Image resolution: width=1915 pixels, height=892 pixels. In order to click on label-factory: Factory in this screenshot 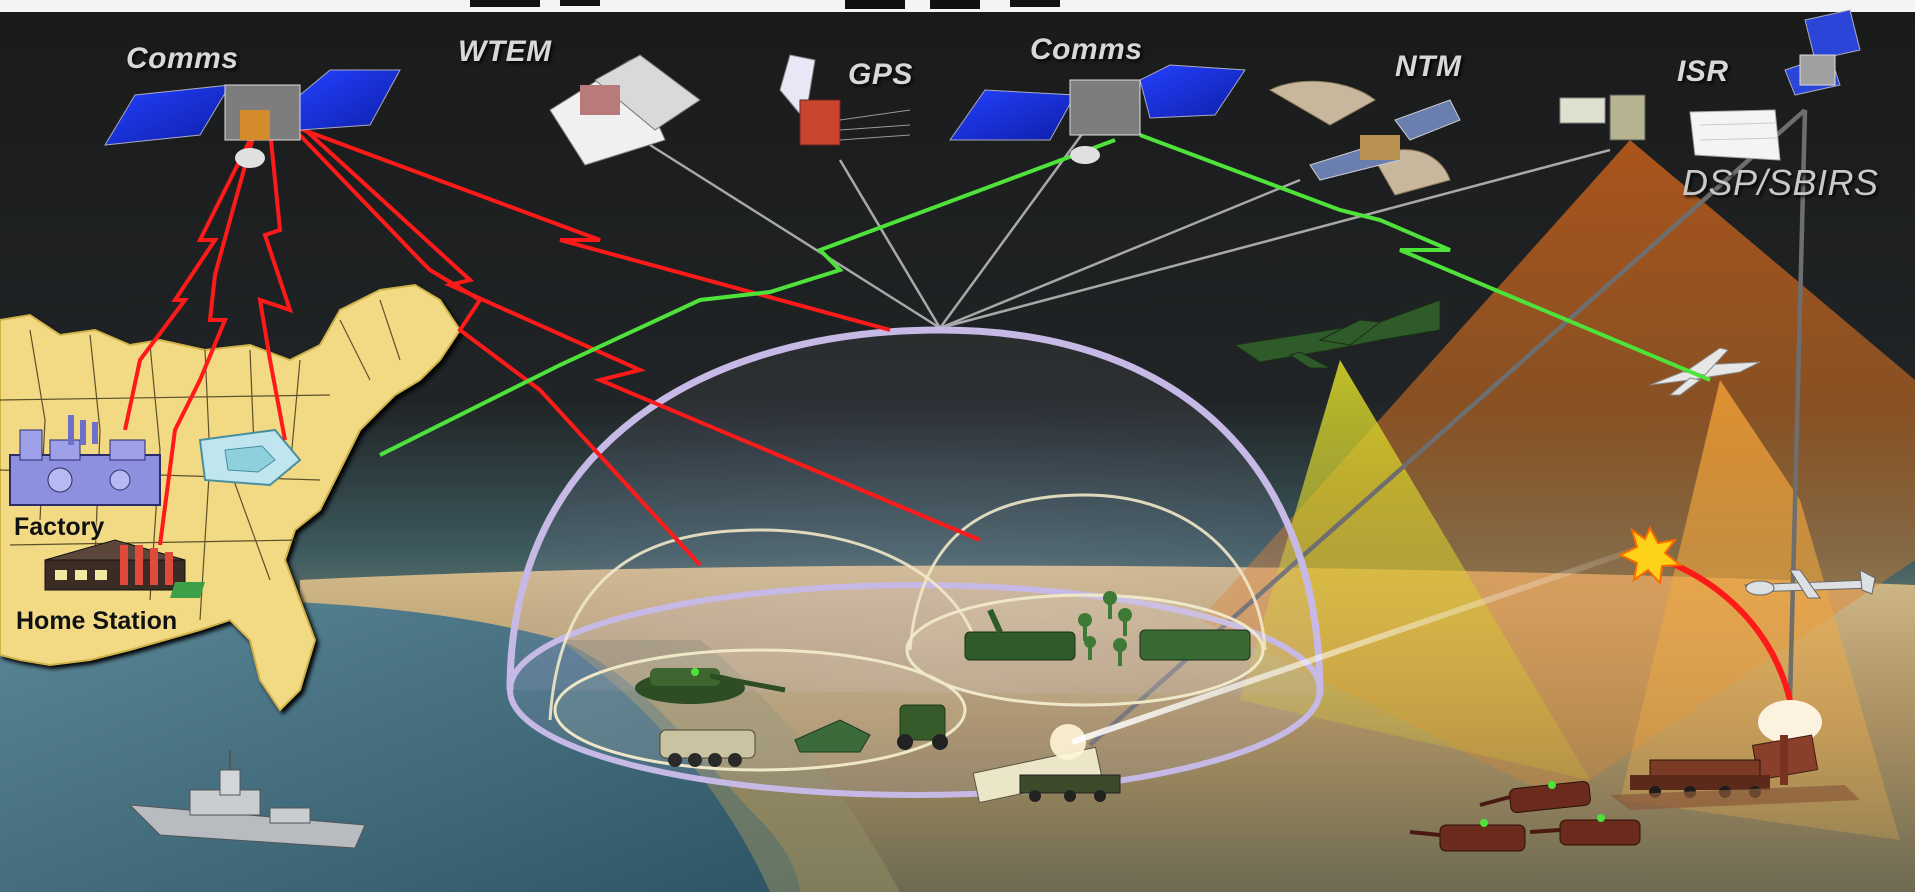, I will do `click(59, 527)`.